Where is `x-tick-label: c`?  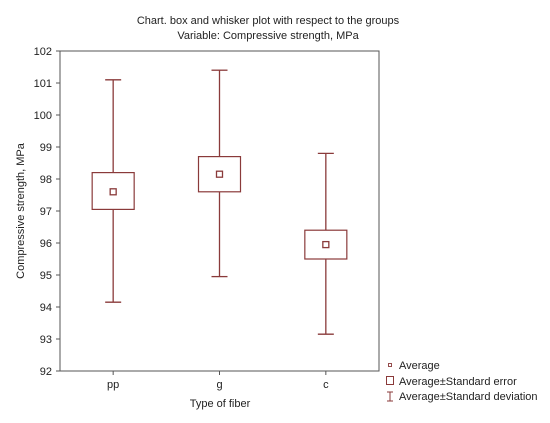
x-tick-label: c is located at coordinates (326, 385).